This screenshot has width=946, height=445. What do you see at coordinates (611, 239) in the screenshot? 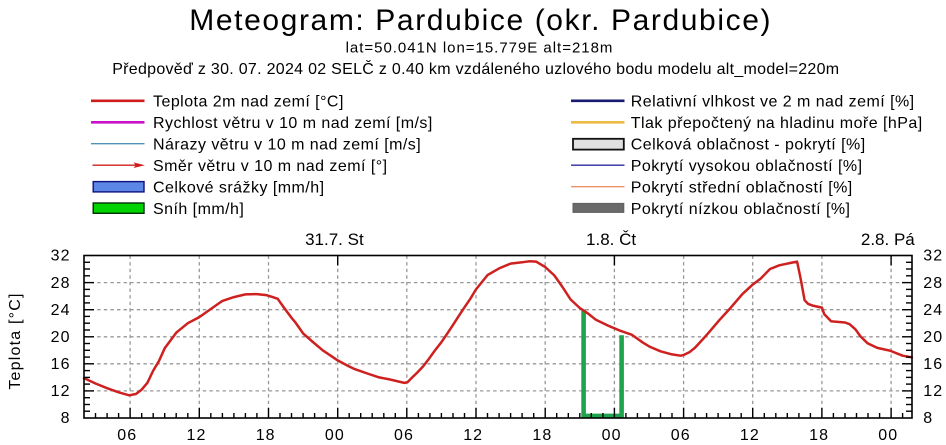
I see `svg-text: 1.8. Čt` at bounding box center [611, 239].